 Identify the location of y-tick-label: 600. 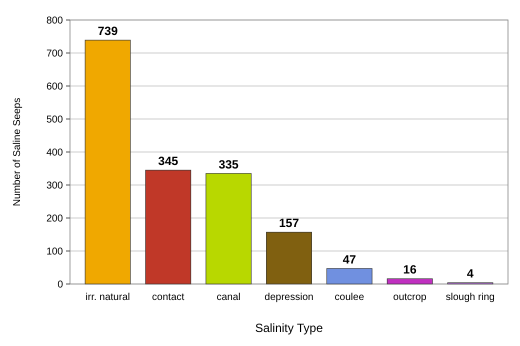
(55, 87).